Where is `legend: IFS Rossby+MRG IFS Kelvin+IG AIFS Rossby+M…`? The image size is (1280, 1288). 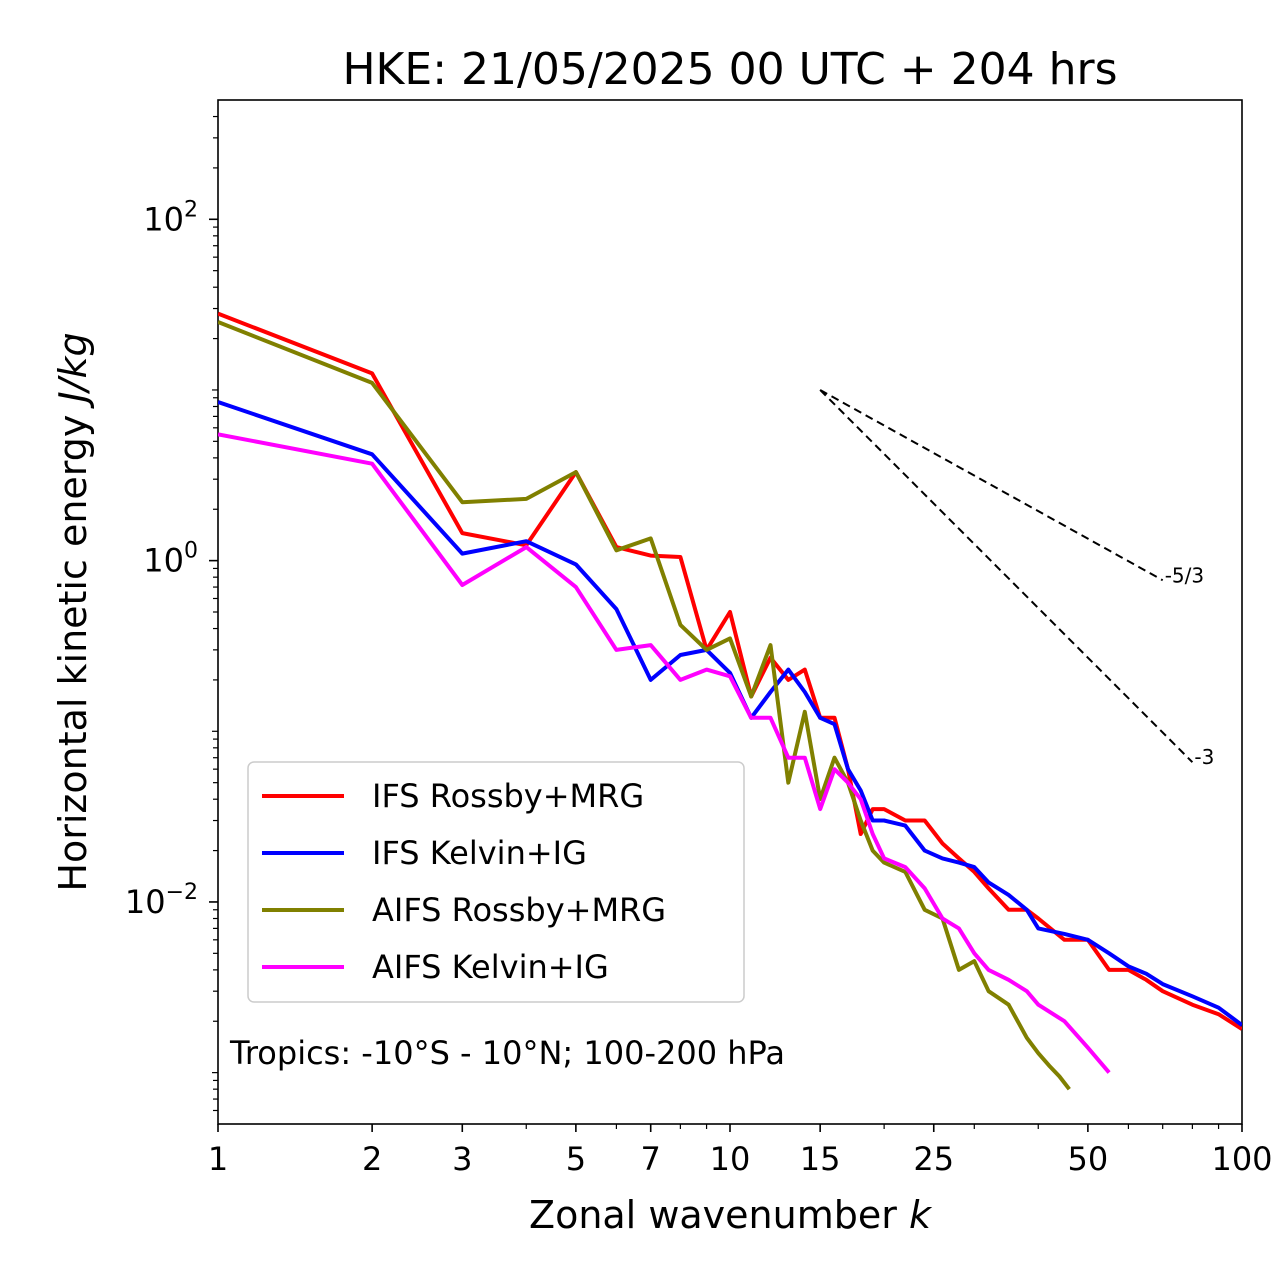
legend: IFS Rossby+MRG IFS Kelvin+IG AIFS Rossby+M… is located at coordinates (496, 882).